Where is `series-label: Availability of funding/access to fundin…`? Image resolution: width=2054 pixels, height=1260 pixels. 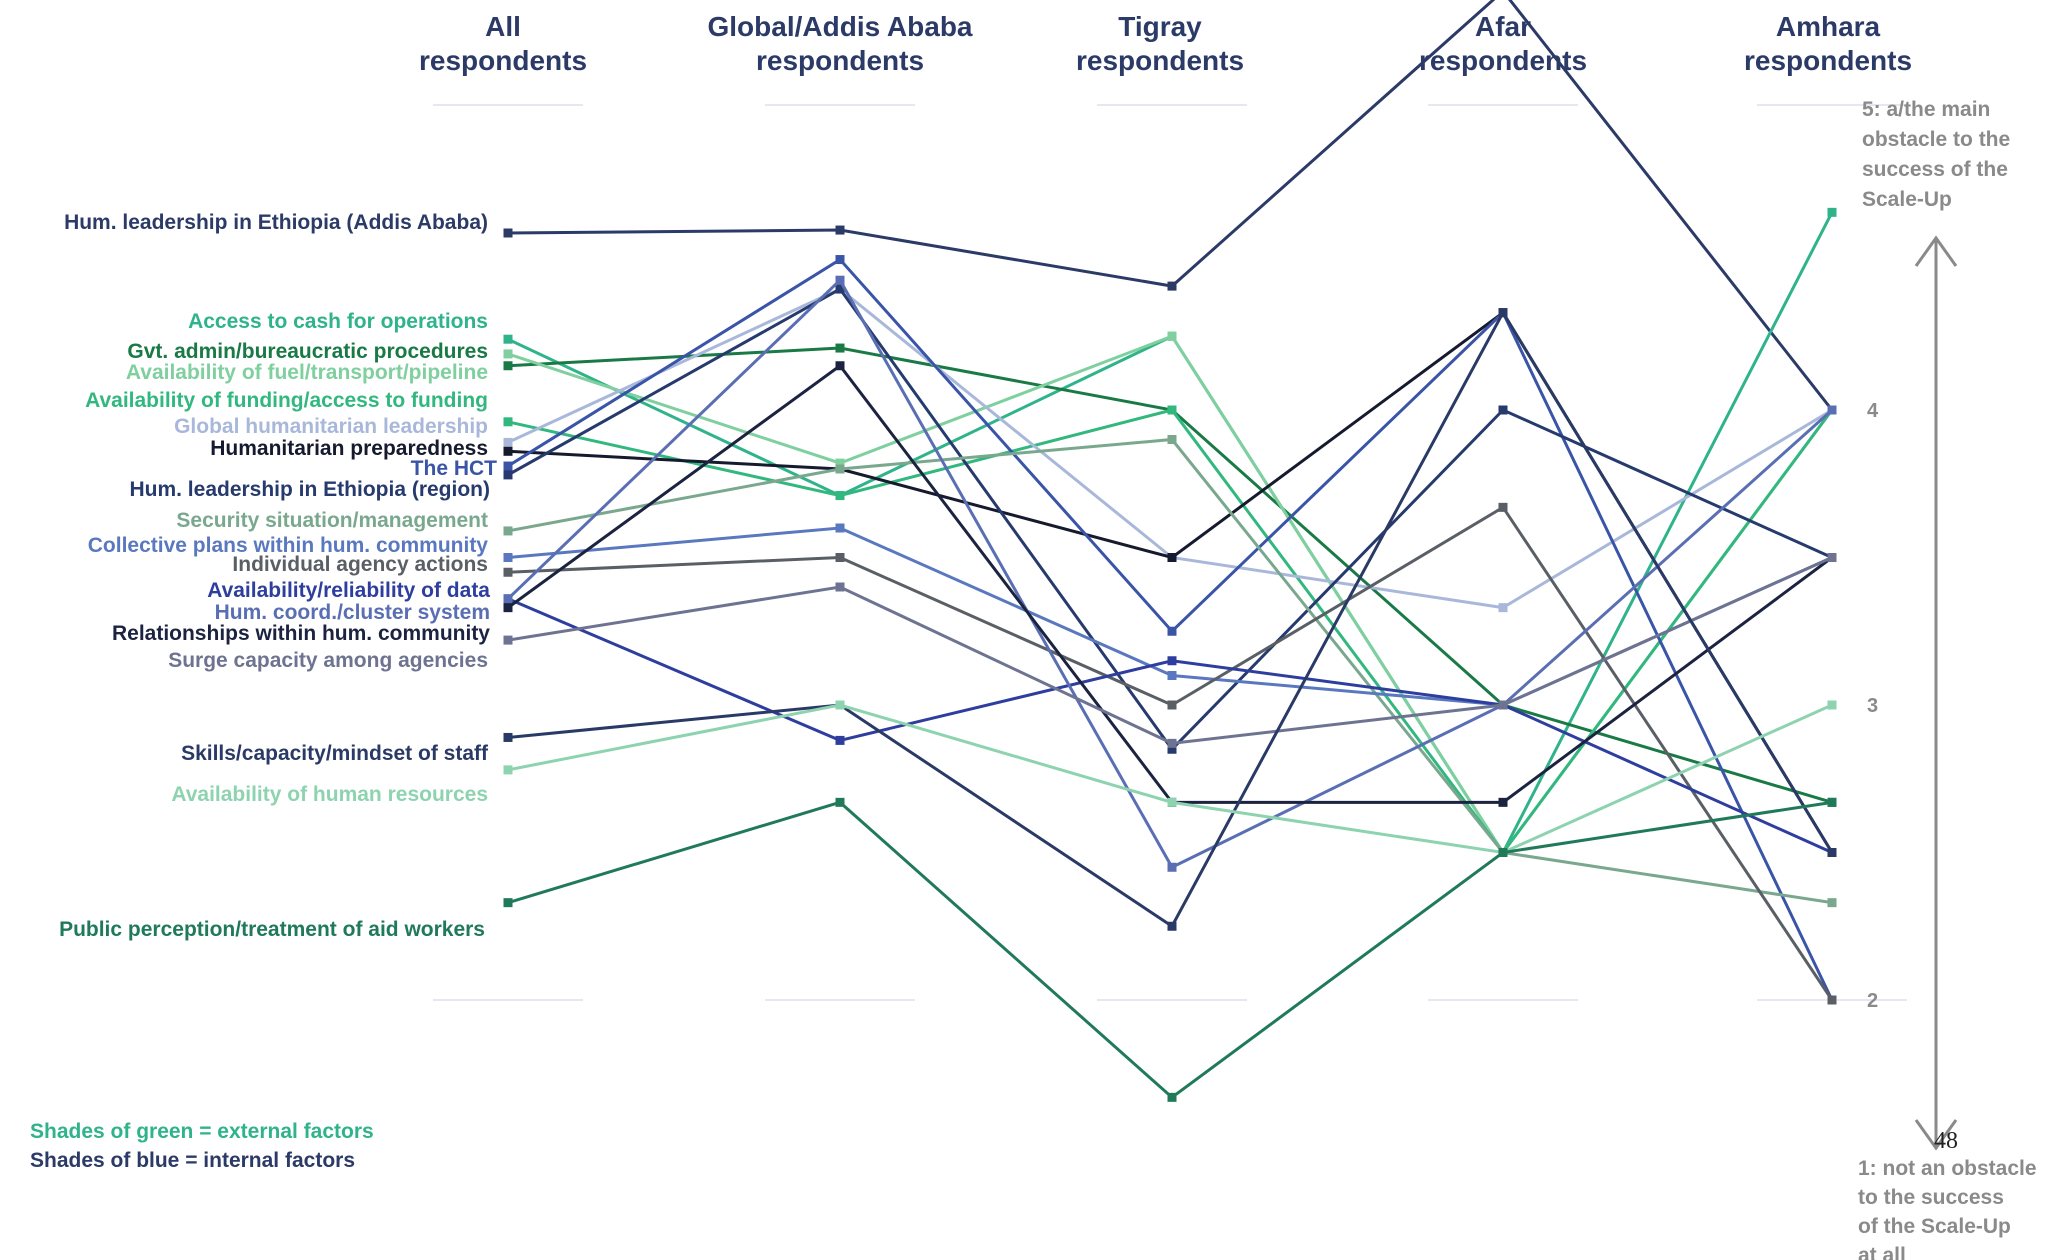
series-label: Availability of funding/access to fundin… is located at coordinates (286, 400).